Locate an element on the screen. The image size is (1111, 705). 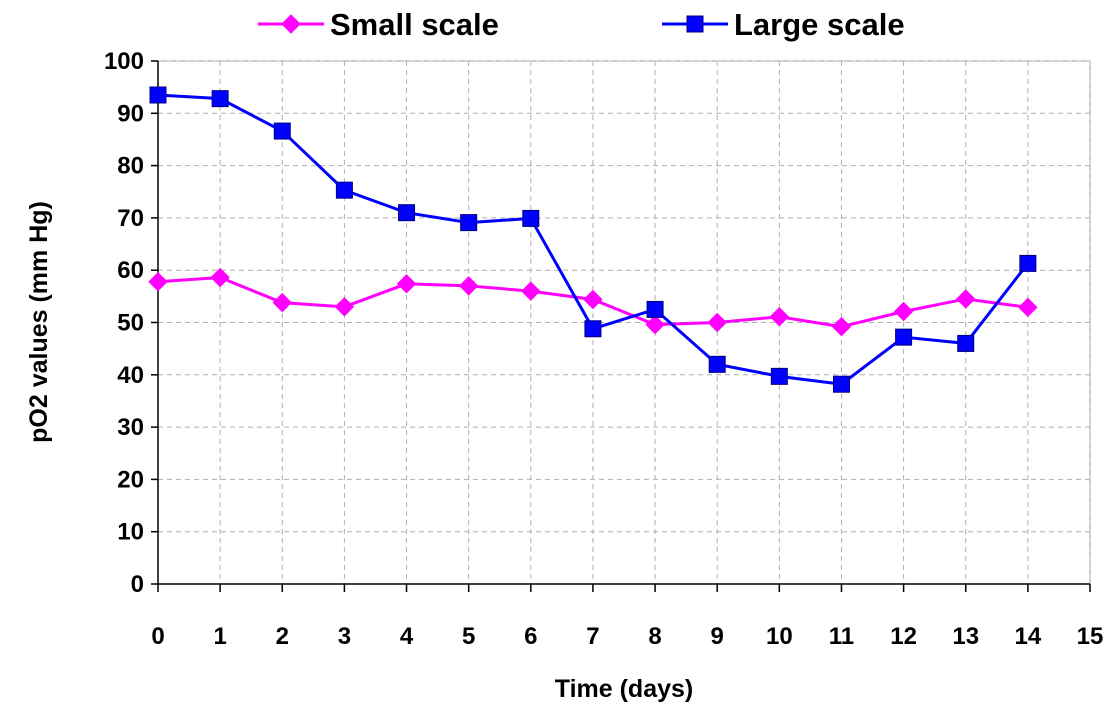
y-tick-labels: 0 10 20 30 40 50 60 70 80 90 100 is located at coordinates (124, 323).